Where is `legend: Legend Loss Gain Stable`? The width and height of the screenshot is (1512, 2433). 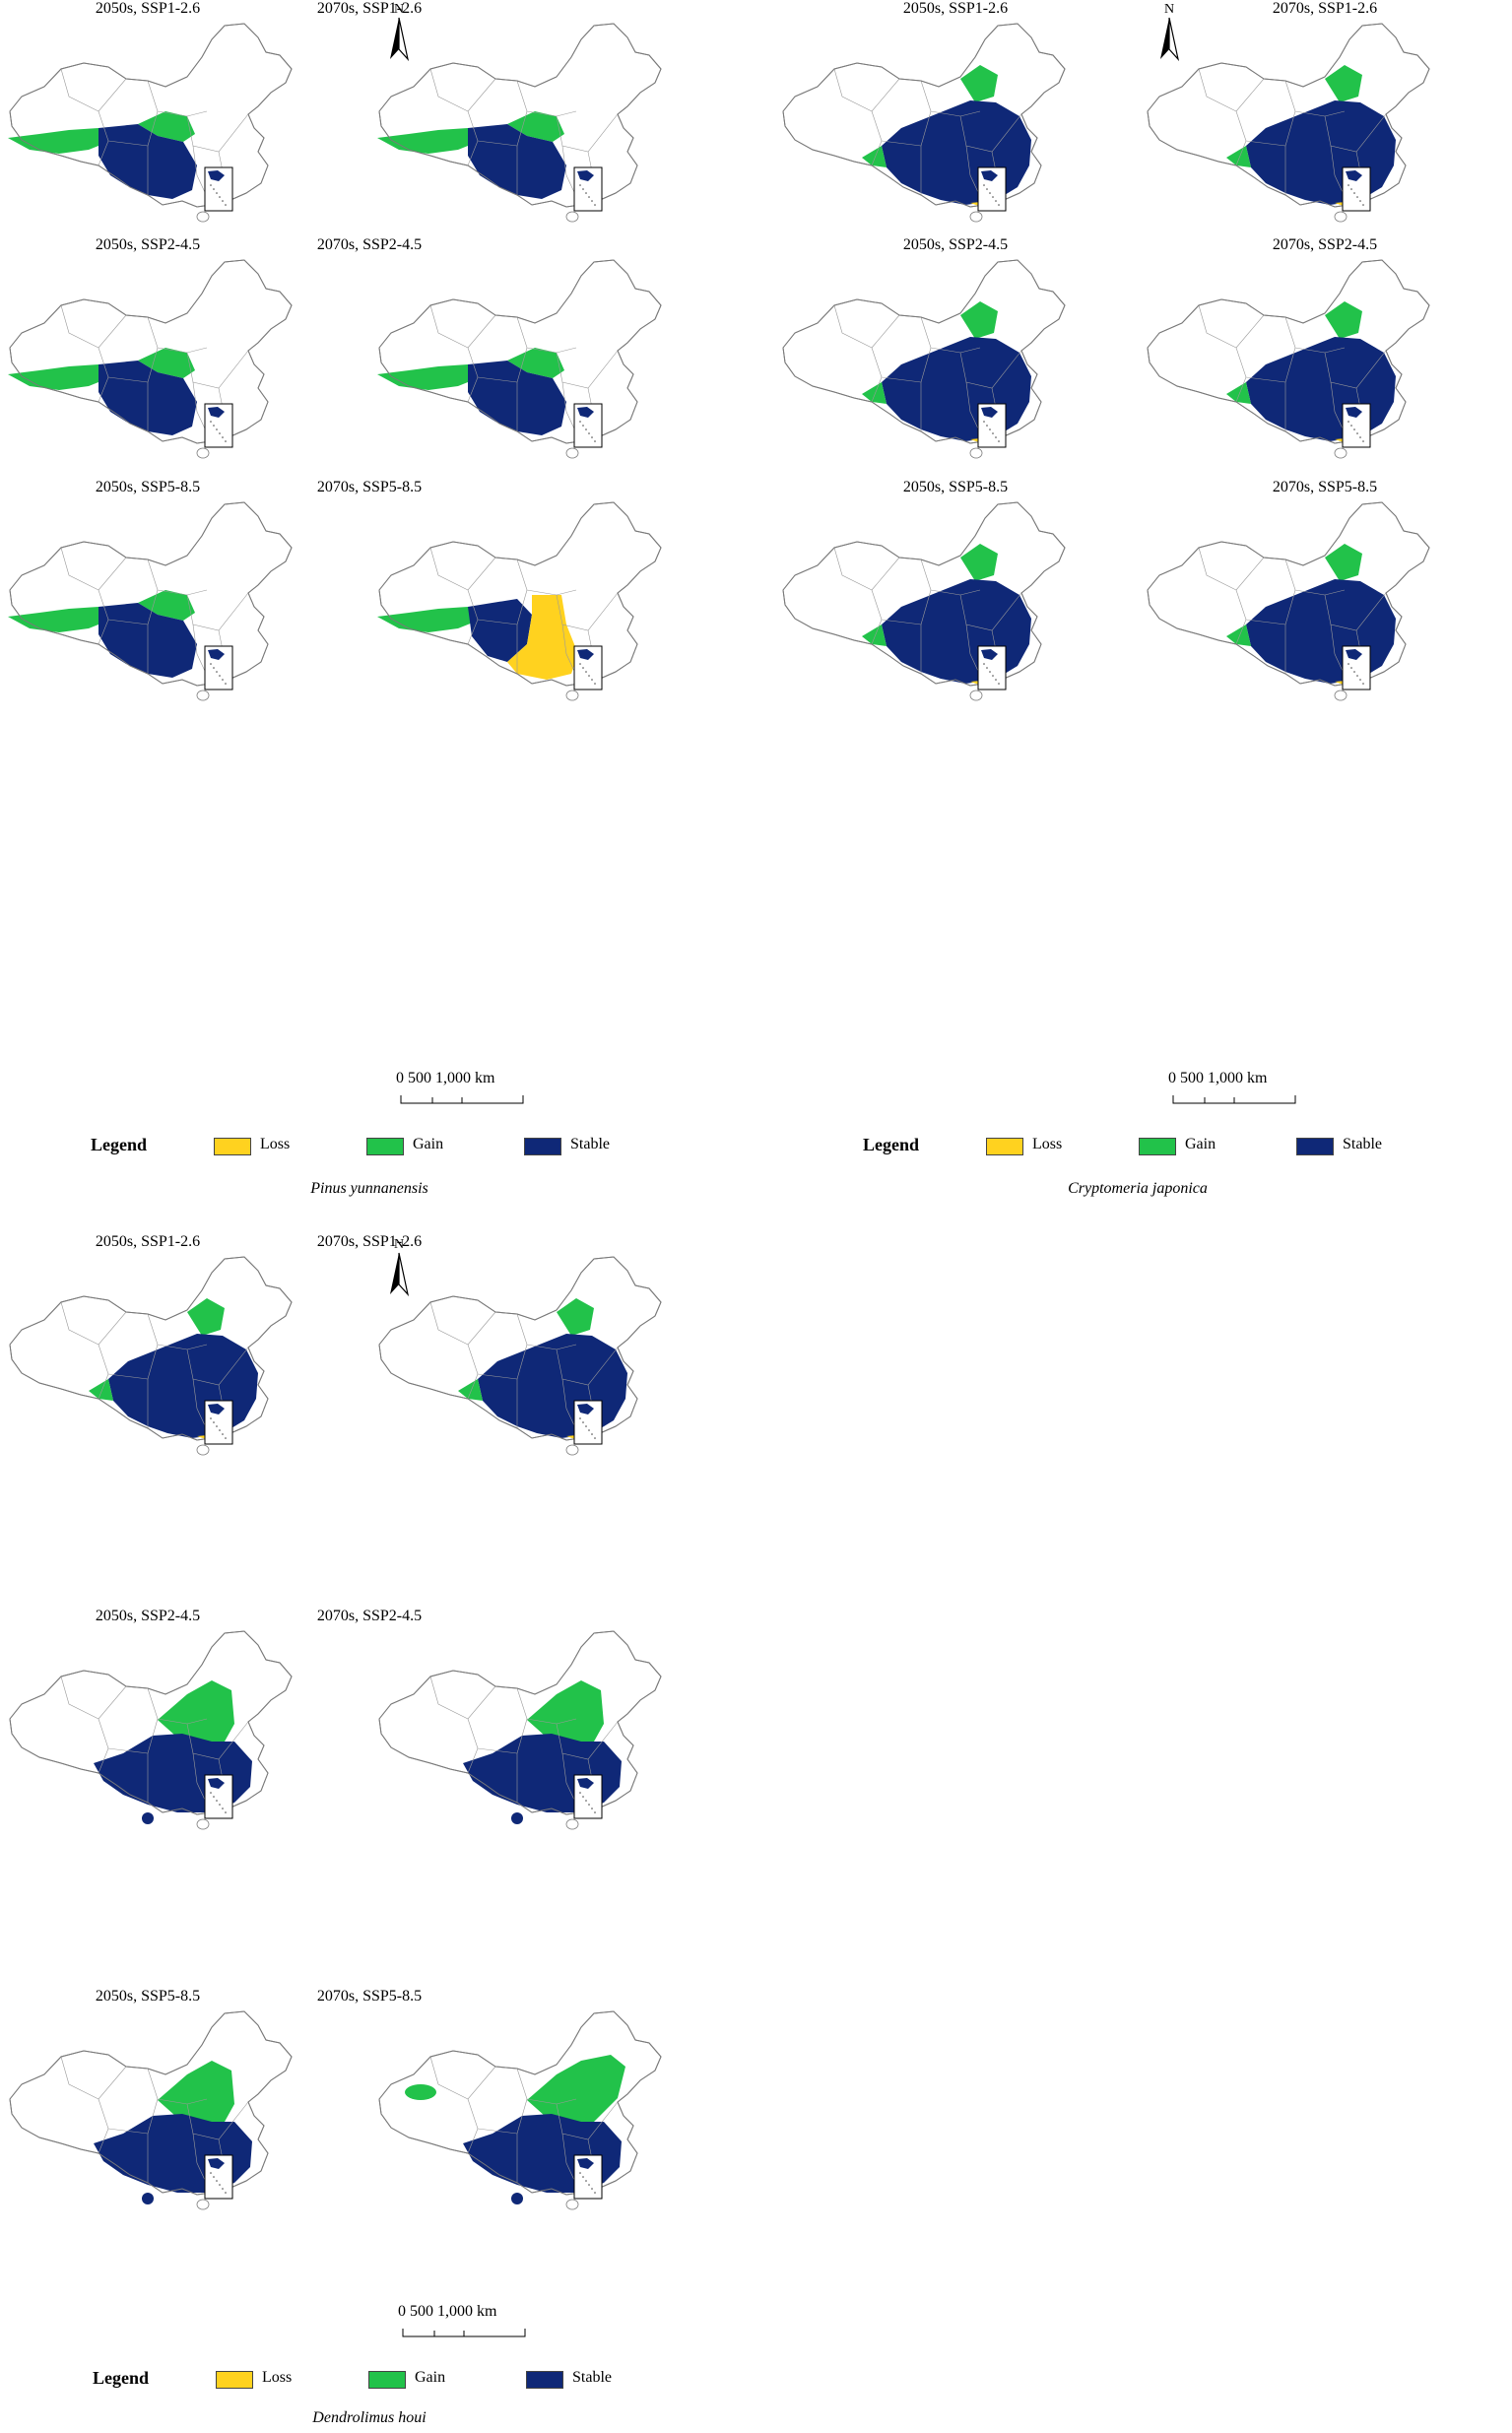
legend: Legend Loss Gain Stable is located at coordinates (366, 1147).